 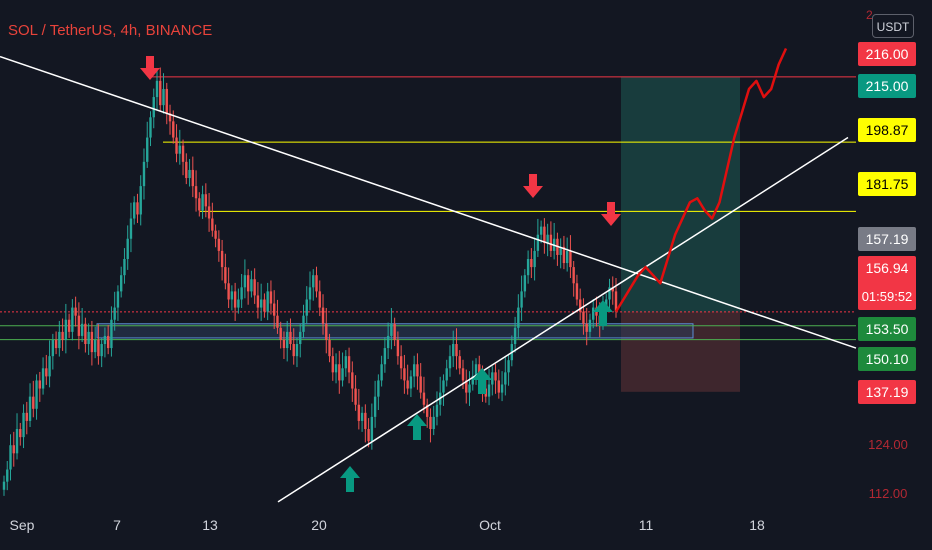 What do you see at coordinates (888, 444) in the screenshot?
I see `y-tick-label: 124.00` at bounding box center [888, 444].